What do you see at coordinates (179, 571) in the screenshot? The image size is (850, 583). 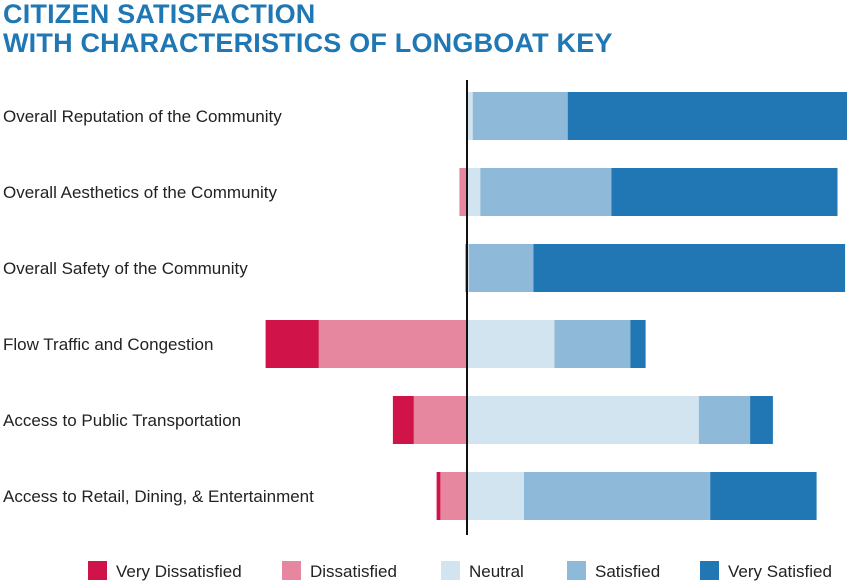 I see `legend-label: Very Dissatisfied` at bounding box center [179, 571].